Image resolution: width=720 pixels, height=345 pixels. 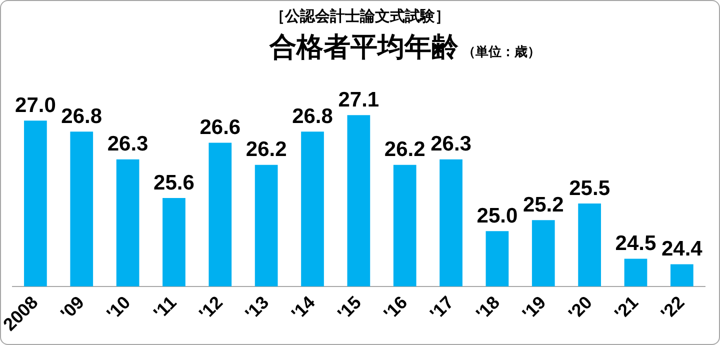 What do you see at coordinates (635, 244) in the screenshot?
I see `data-label: 24.5` at bounding box center [635, 244].